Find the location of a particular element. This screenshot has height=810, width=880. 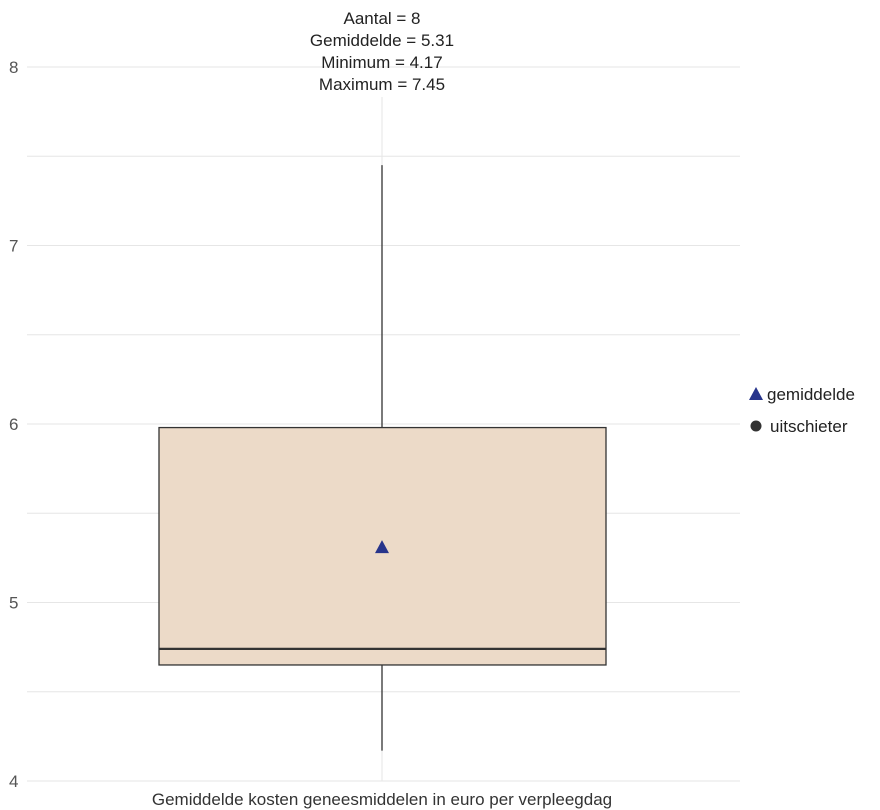

legend-label-gemiddelde: gemiddelde is located at coordinates (811, 394).